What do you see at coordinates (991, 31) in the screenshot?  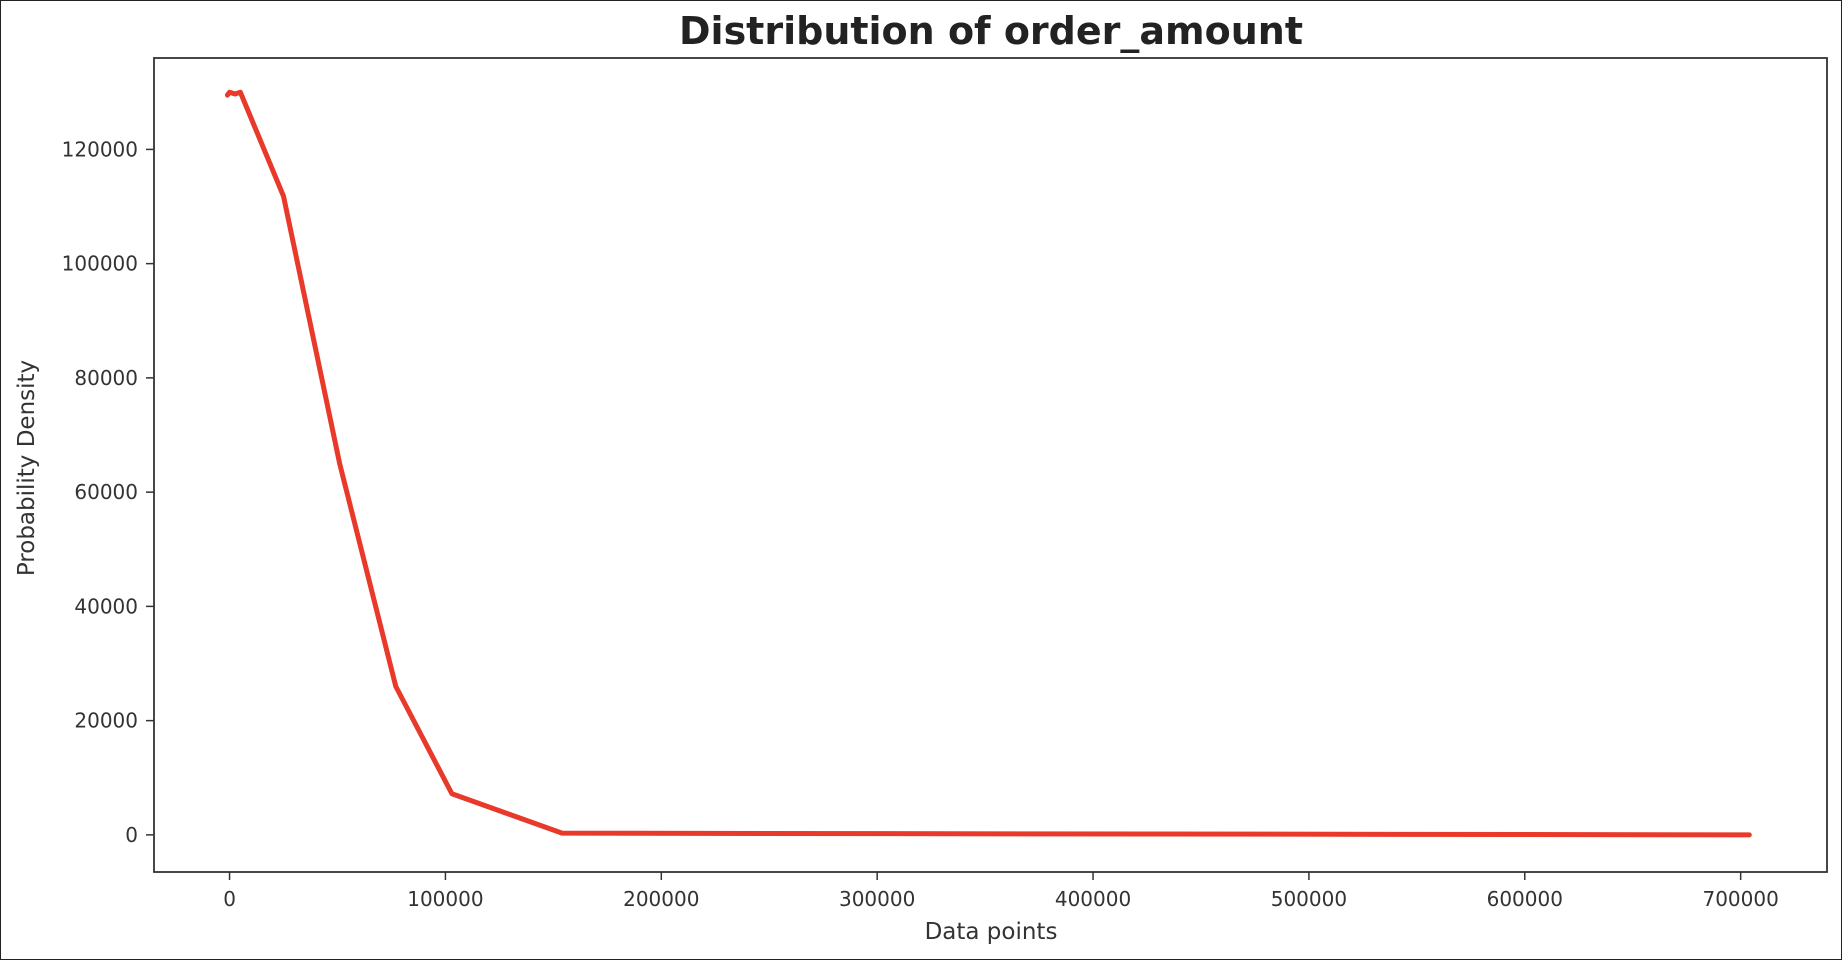 I see `chart-title: Distribution of order_amount` at bounding box center [991, 31].